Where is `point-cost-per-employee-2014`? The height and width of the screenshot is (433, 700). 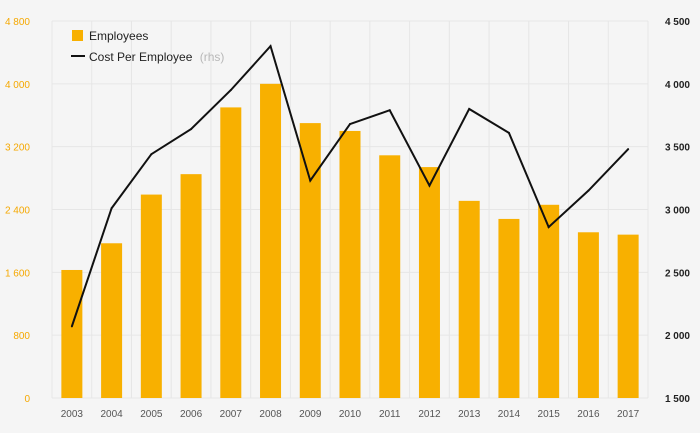
point-cost-per-employee-2014 is located at coordinates (508, 132).